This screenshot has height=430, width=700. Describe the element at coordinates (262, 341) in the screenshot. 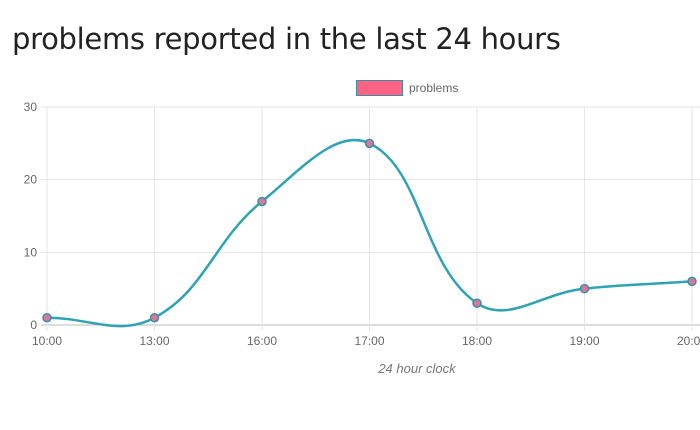

I see `x-tick-label: 16:00` at that location.